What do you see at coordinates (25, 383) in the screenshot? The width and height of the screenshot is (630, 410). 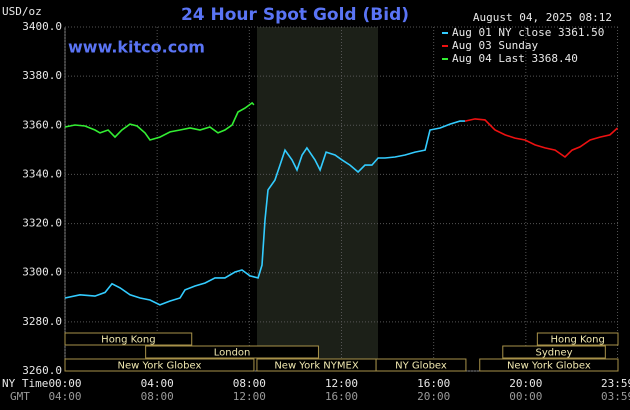 I see `x-row-label: NY Time` at bounding box center [25, 383].